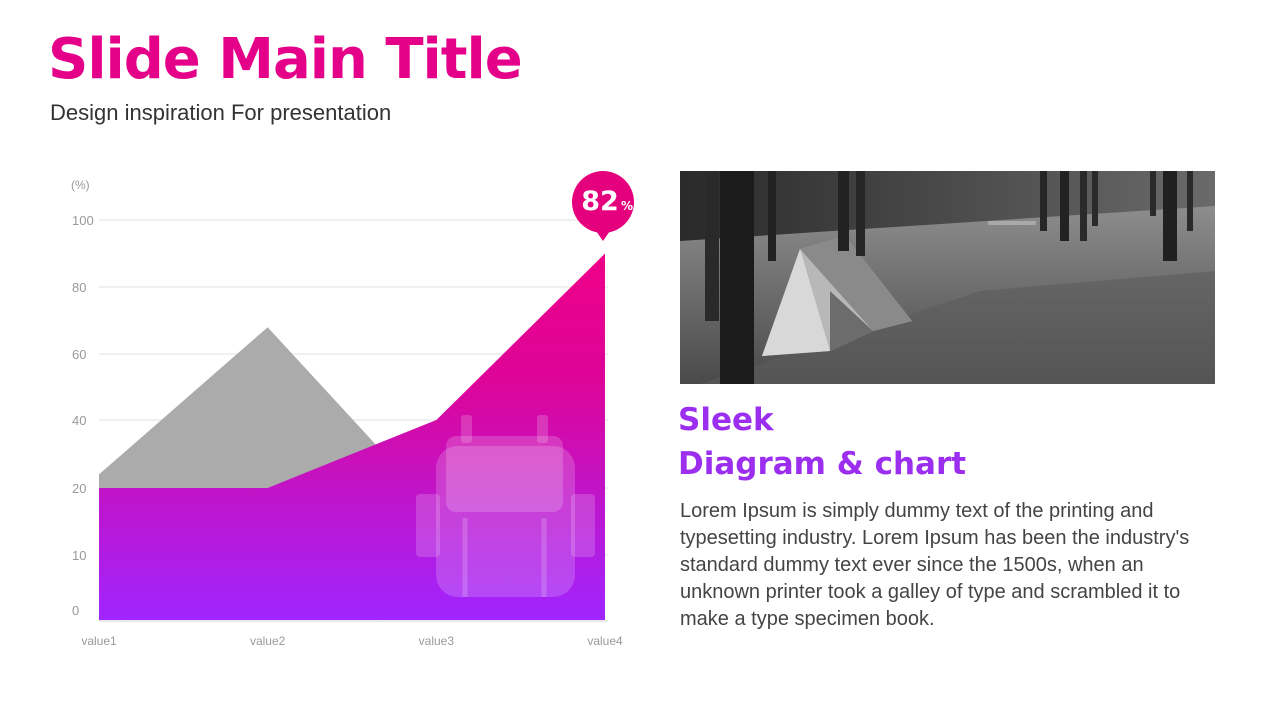  I want to click on y-tick-label: 40, so click(79, 420).